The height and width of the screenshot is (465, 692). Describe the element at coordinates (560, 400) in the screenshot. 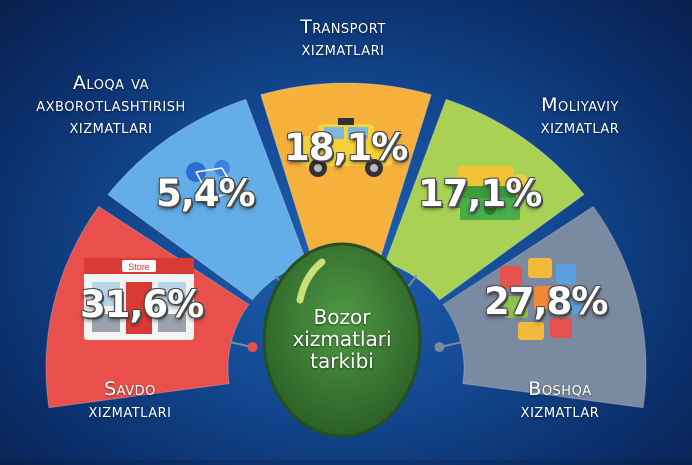

I see `category-label-boshqa: Boshqa xizmatlar` at that location.